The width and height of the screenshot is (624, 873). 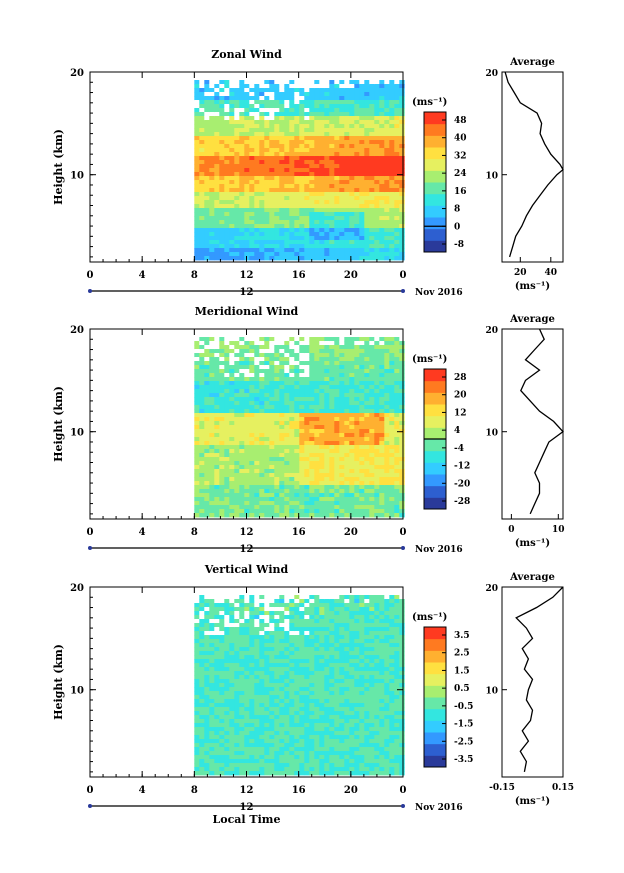 I want to click on colorbar-tick-label: 24, so click(x=460, y=174).